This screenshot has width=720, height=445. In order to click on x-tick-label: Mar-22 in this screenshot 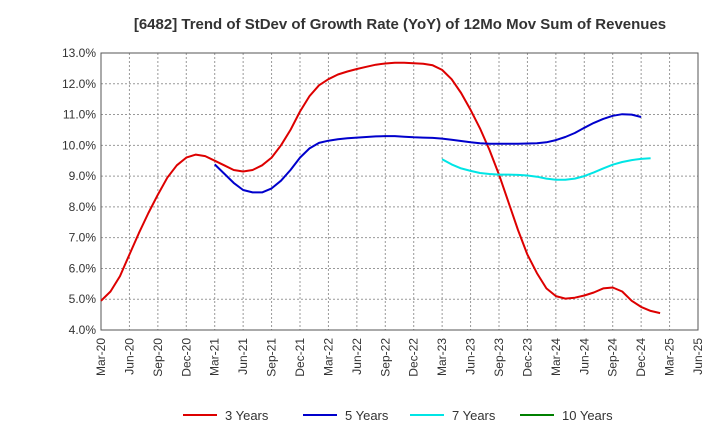, I will do `click(328, 357)`.